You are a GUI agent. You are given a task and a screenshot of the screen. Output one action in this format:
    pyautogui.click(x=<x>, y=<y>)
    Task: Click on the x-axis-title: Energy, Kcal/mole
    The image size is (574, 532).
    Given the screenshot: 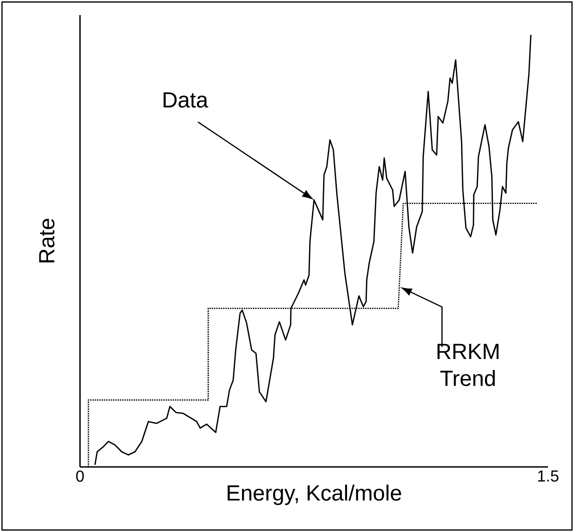 What is the action you would take?
    pyautogui.click(x=315, y=495)
    